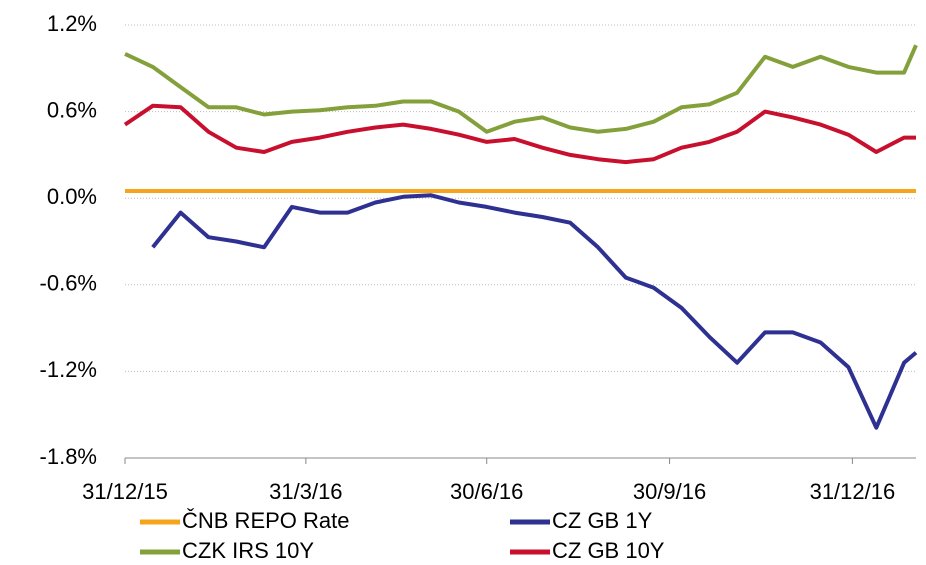 The width and height of the screenshot is (926, 565). What do you see at coordinates (248, 550) in the screenshot?
I see `legend-label: CZK IRS 10Y` at bounding box center [248, 550].